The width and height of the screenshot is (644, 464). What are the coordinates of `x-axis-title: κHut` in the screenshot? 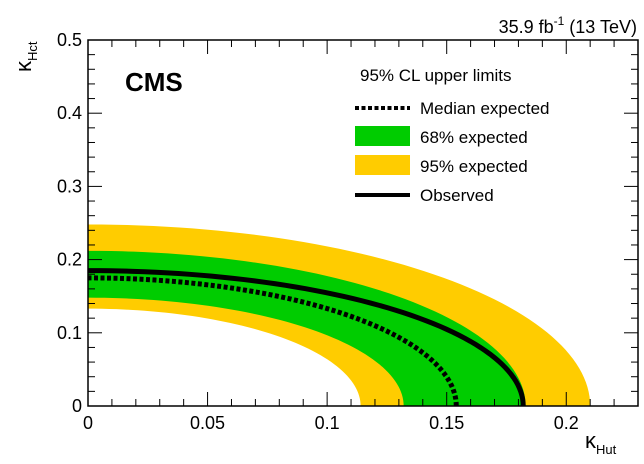 It's located at (601, 442).